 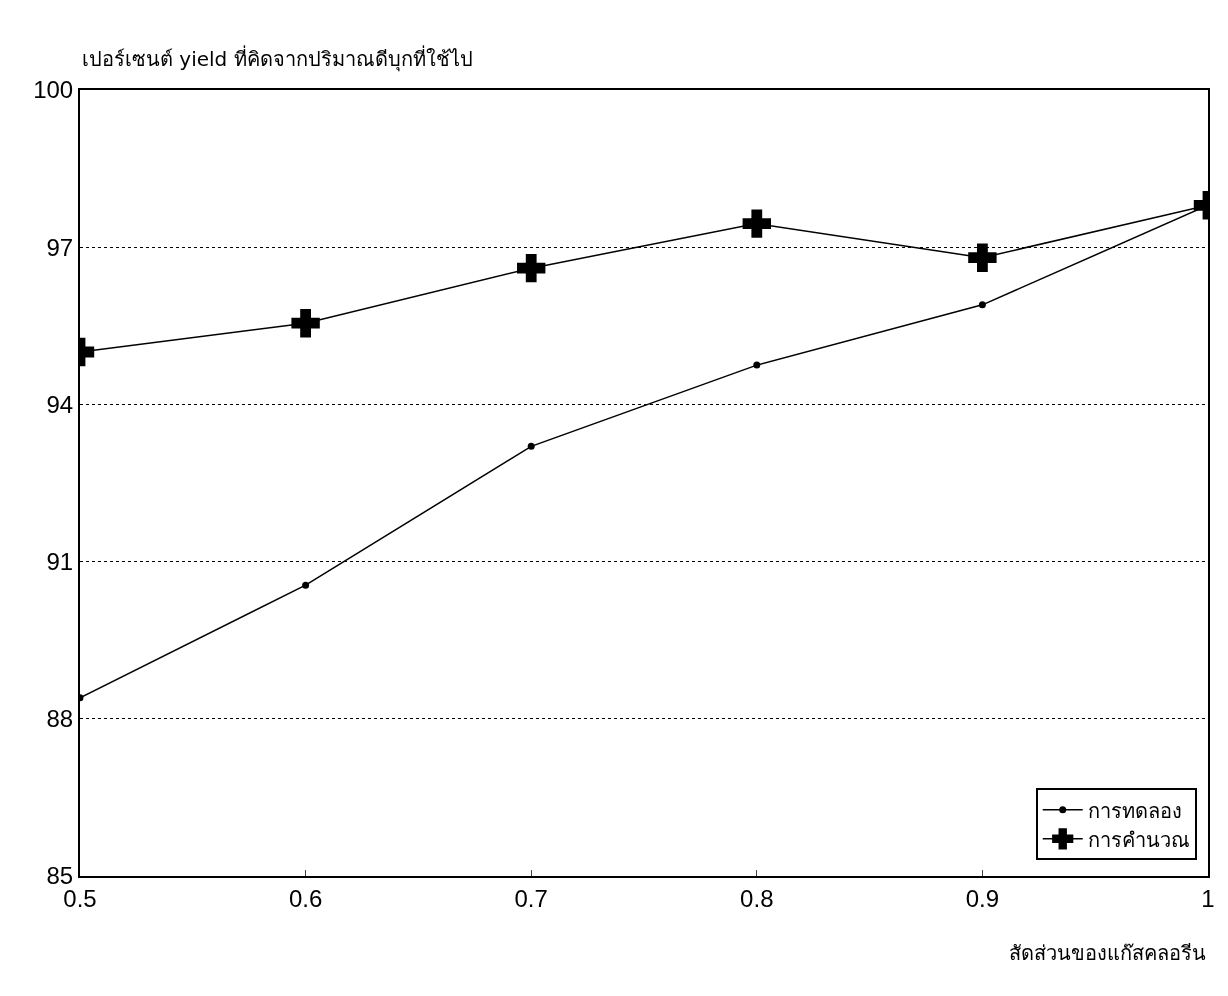 I want to click on legend-label: การทดลอง, so click(x=1134, y=810).